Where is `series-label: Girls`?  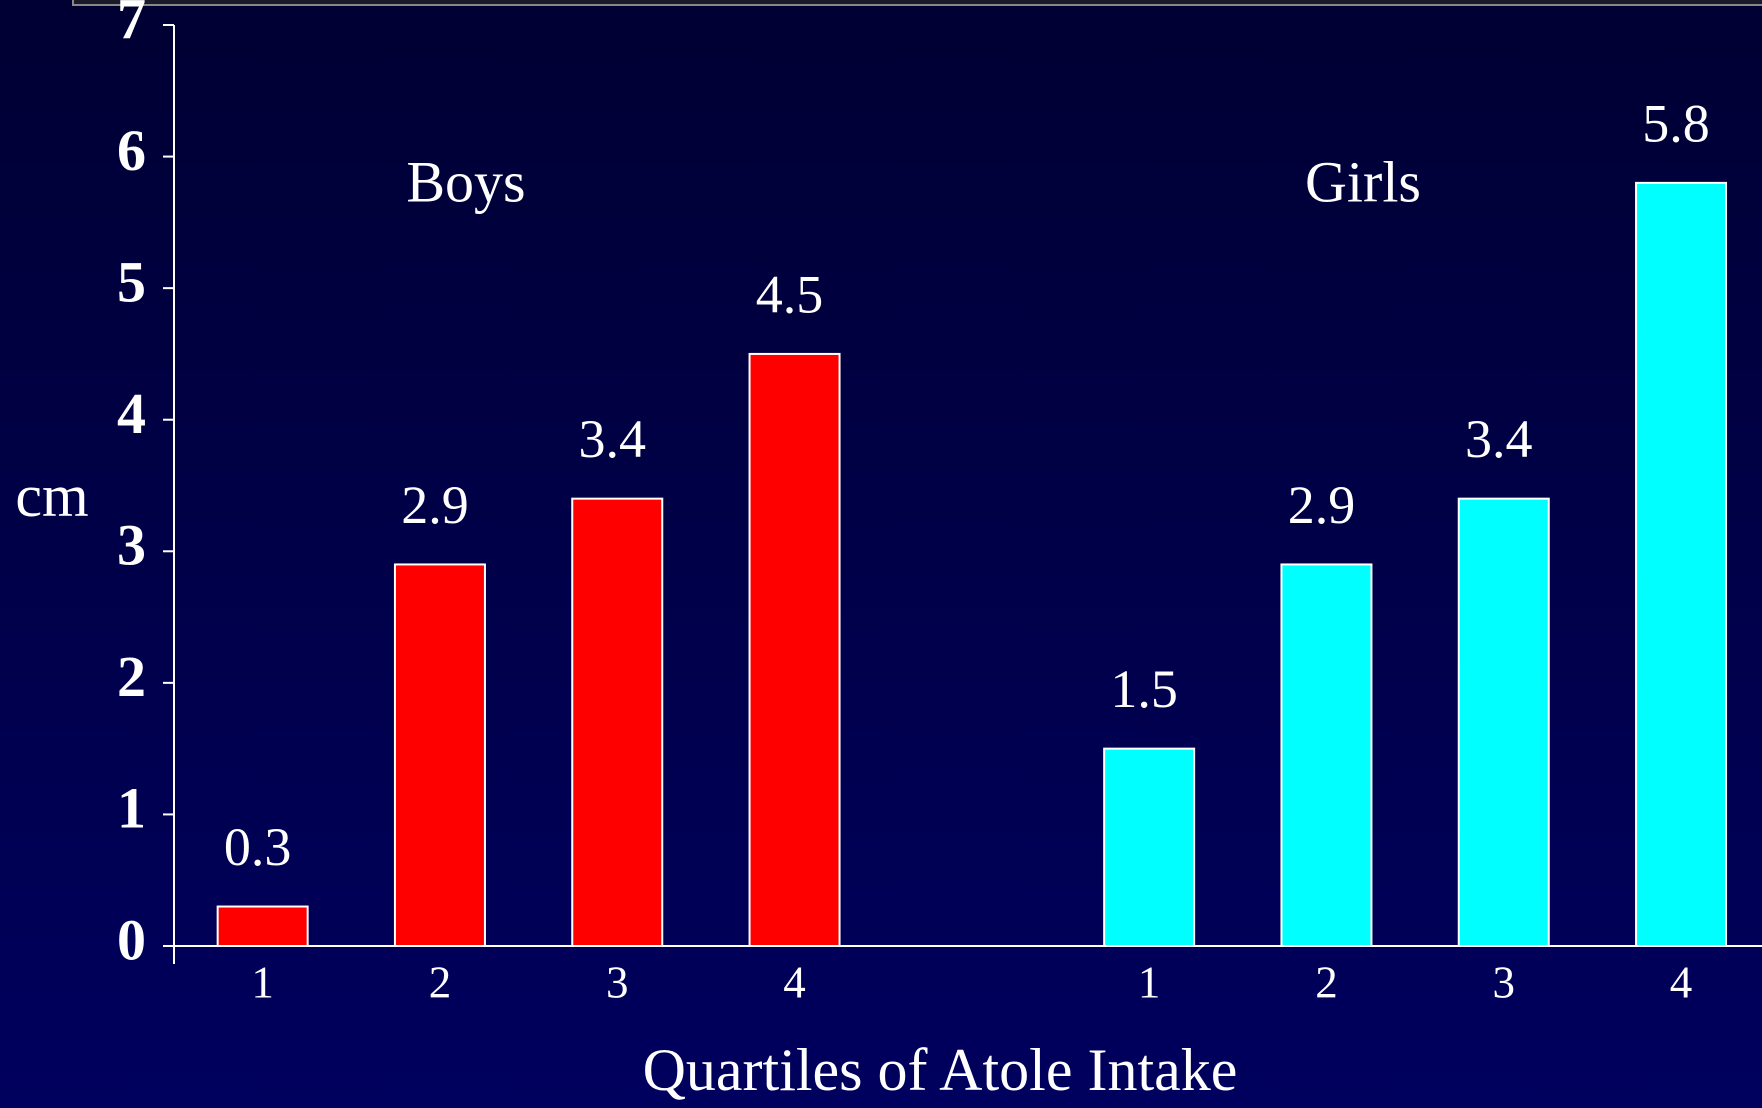 series-label: Girls is located at coordinates (1363, 181).